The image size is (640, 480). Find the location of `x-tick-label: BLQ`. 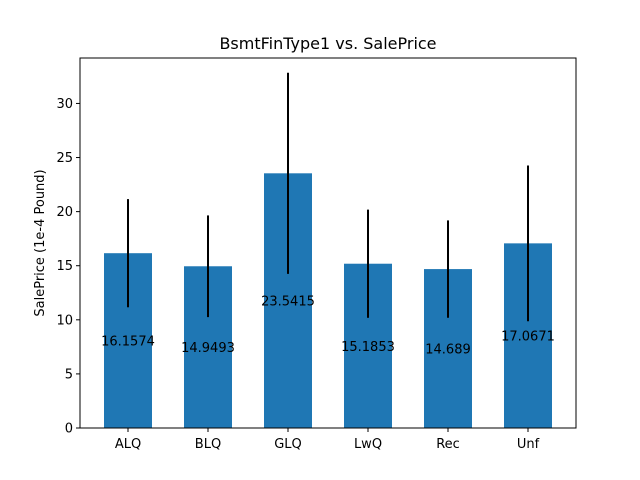

x-tick-label: BLQ is located at coordinates (208, 444).